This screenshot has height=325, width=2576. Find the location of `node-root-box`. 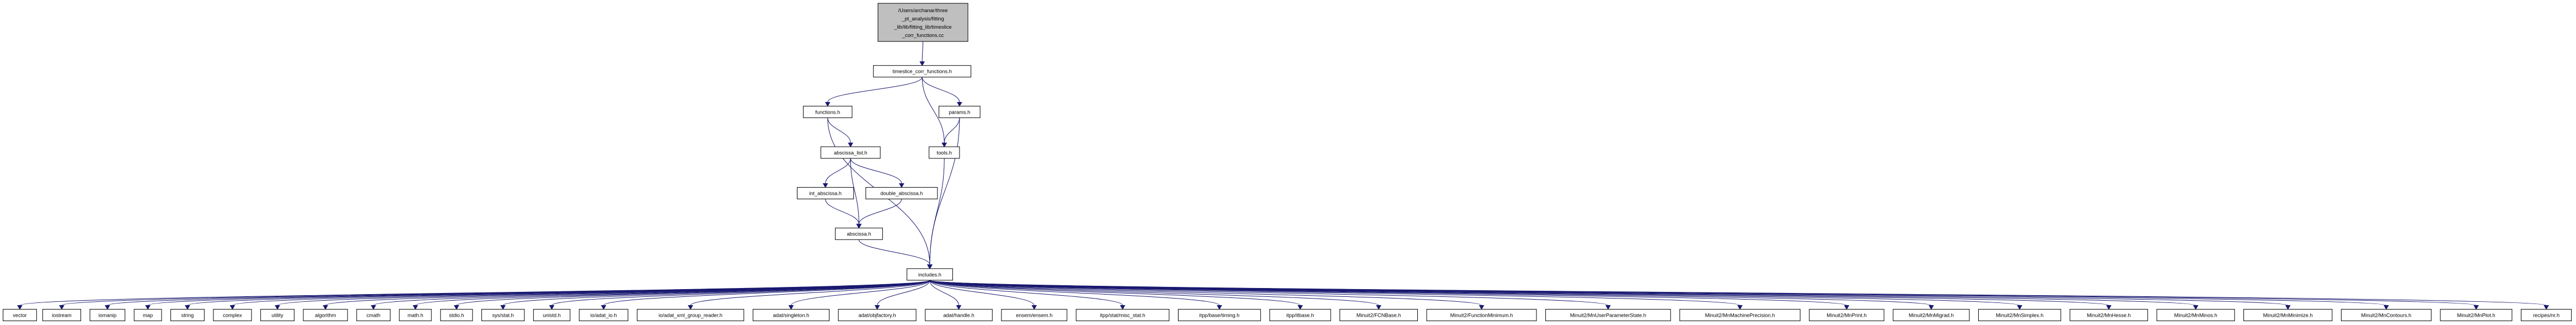

node-root-box is located at coordinates (922, 22).